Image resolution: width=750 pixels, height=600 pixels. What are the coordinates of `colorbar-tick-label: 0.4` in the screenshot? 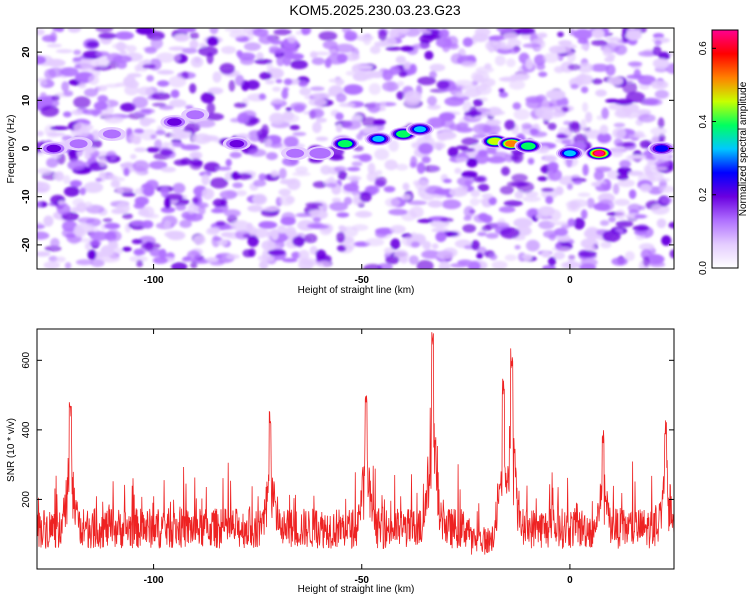 It's located at (703, 121).